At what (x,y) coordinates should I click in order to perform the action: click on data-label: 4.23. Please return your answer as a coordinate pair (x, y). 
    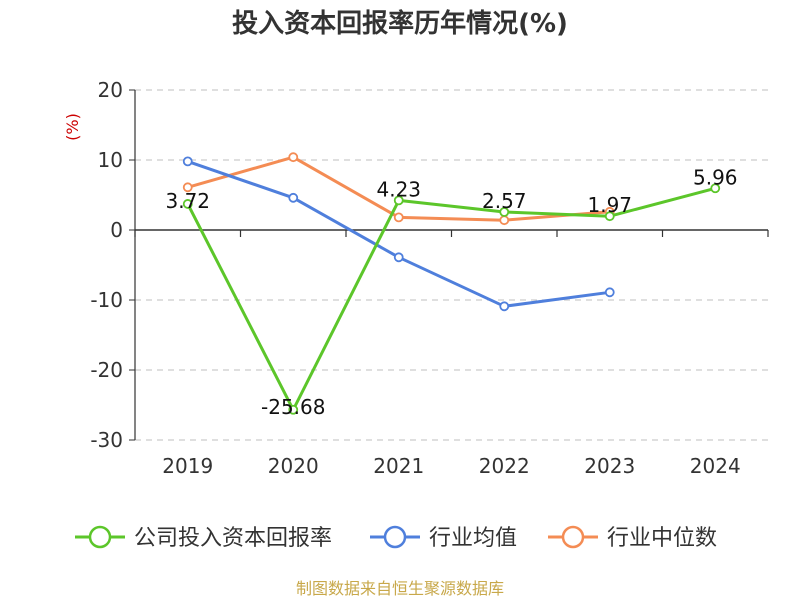
    Looking at the image, I should click on (398, 189).